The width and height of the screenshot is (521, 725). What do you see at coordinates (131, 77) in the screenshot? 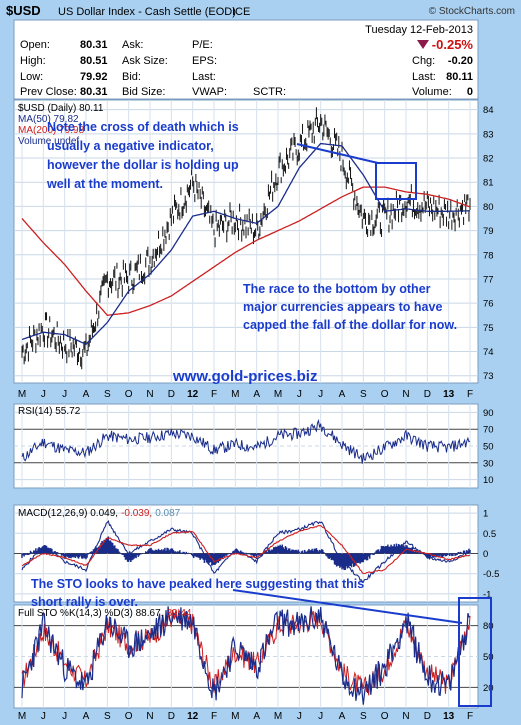
I see `quote-field-label: Bid:` at bounding box center [131, 77].